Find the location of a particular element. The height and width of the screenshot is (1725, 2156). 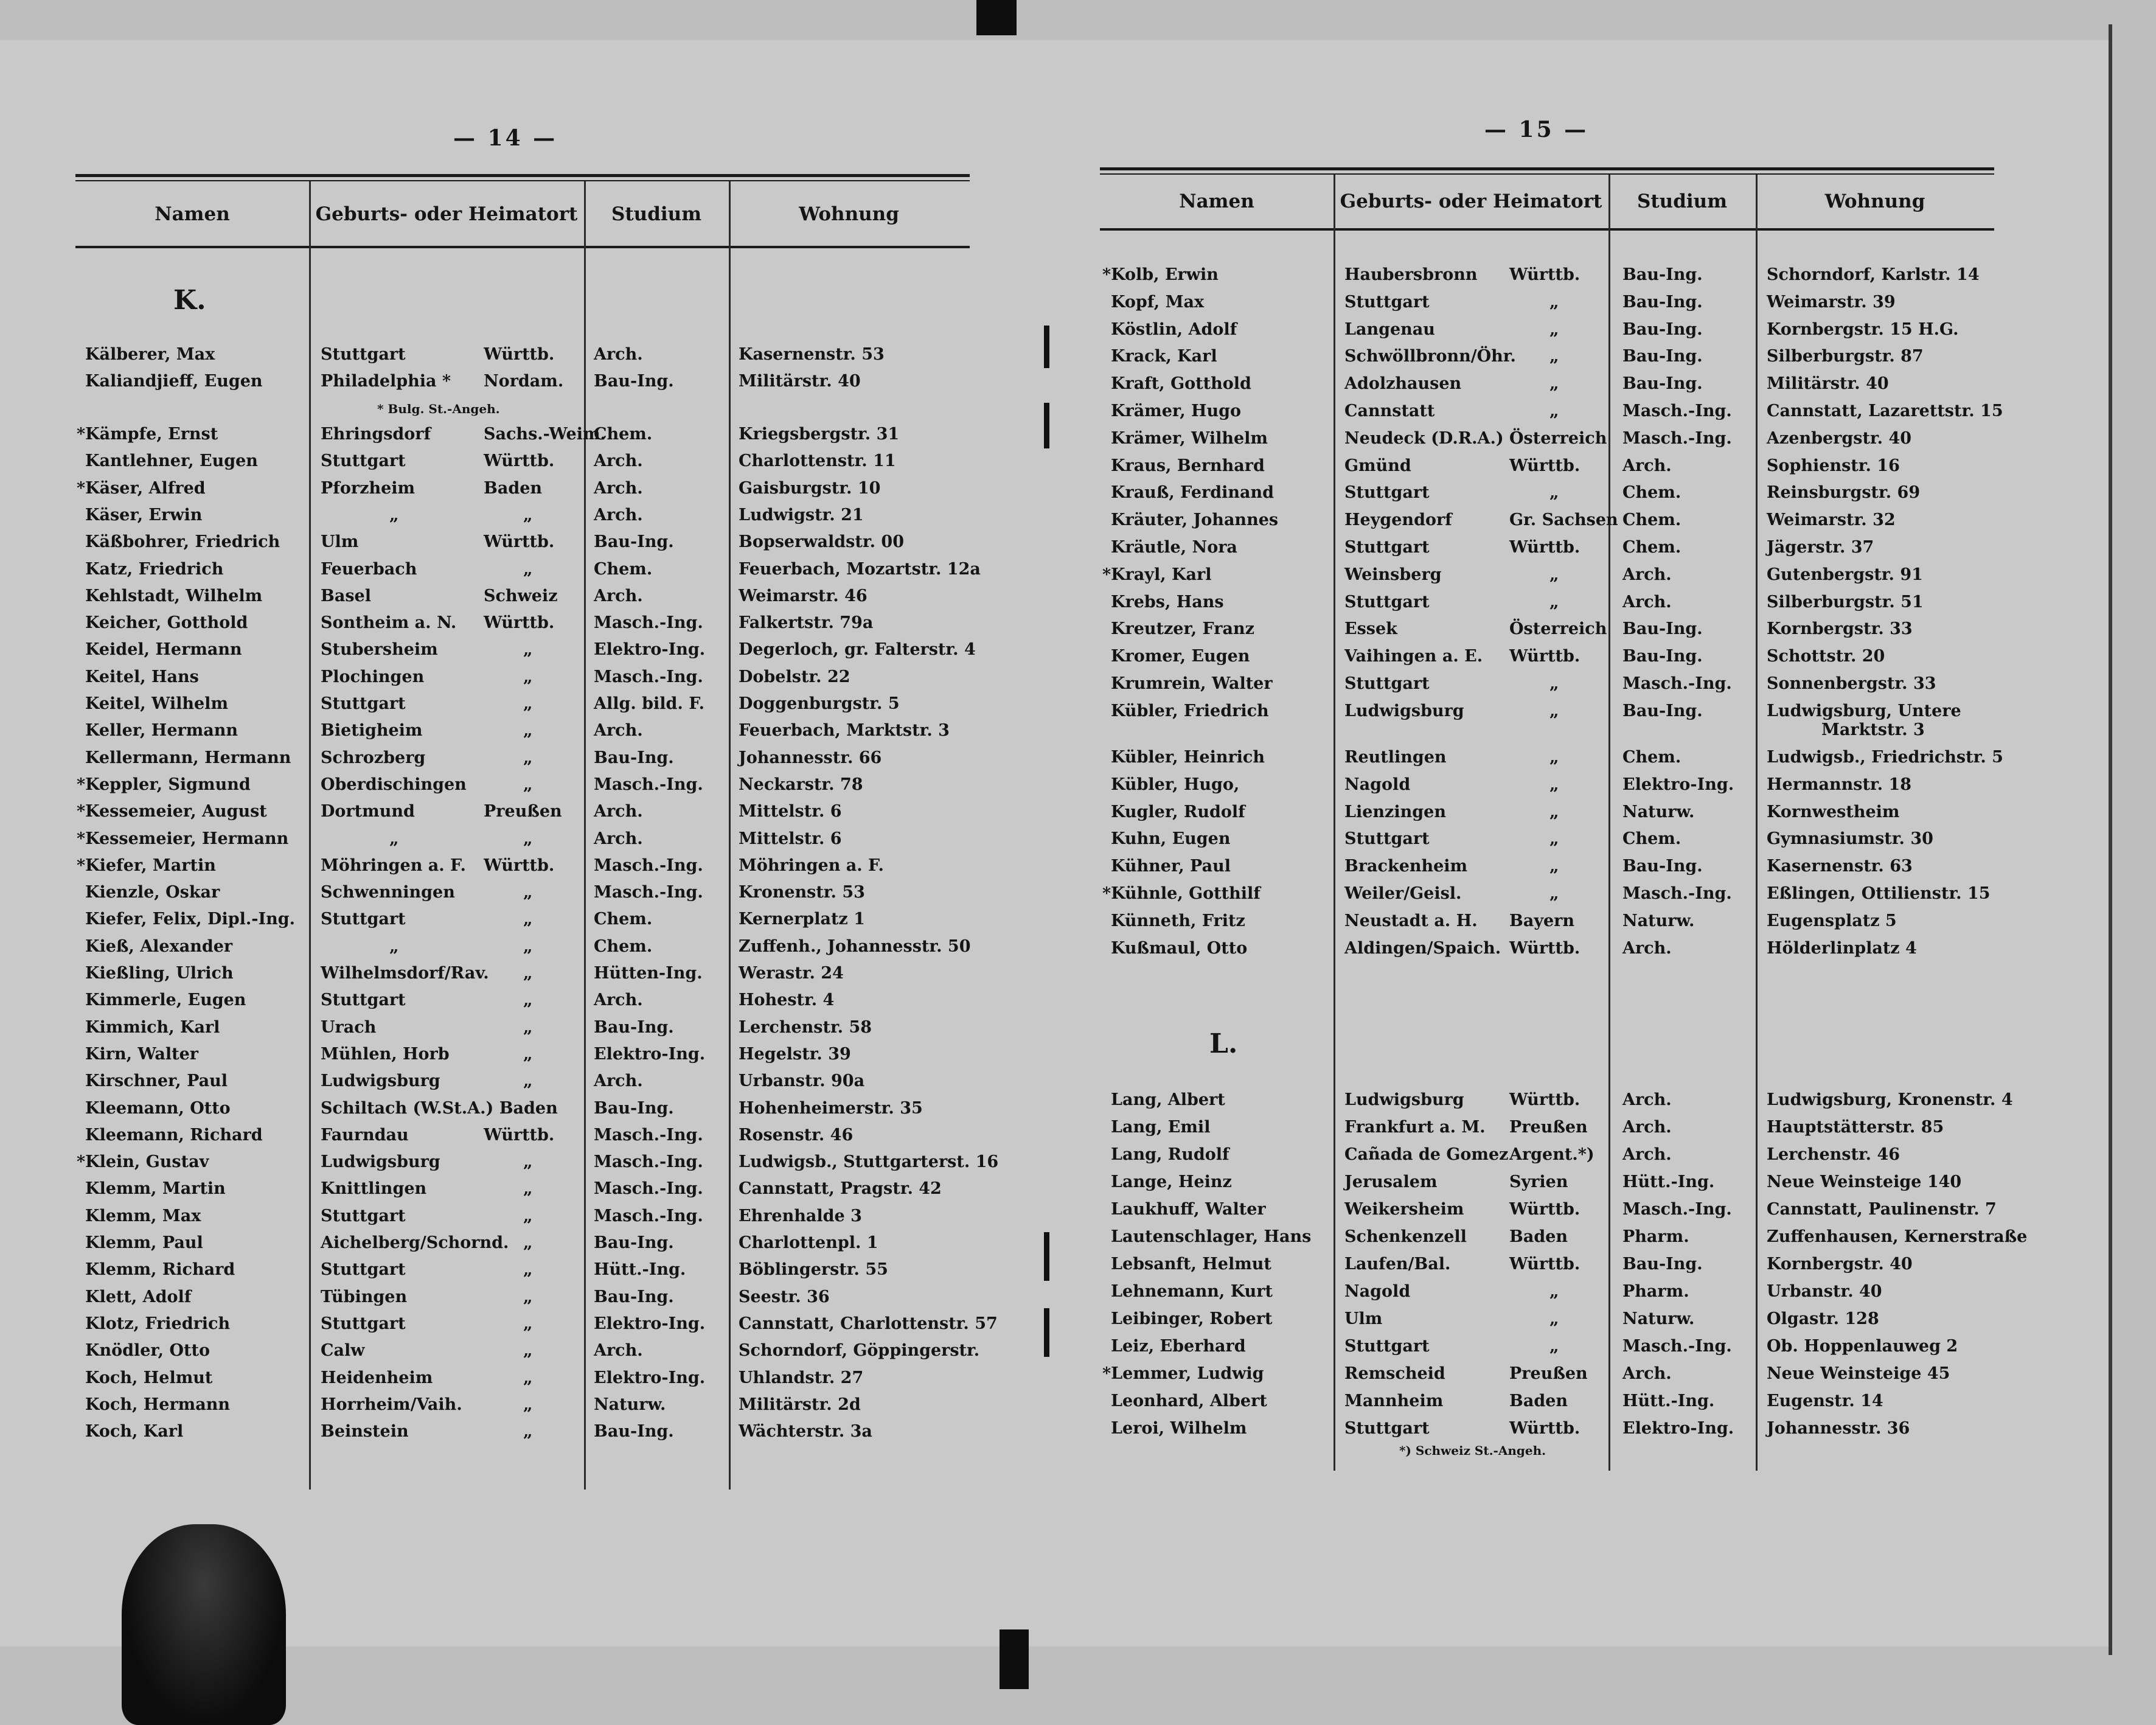

entry-name: Krämer, Hugo is located at coordinates (1177, 411).